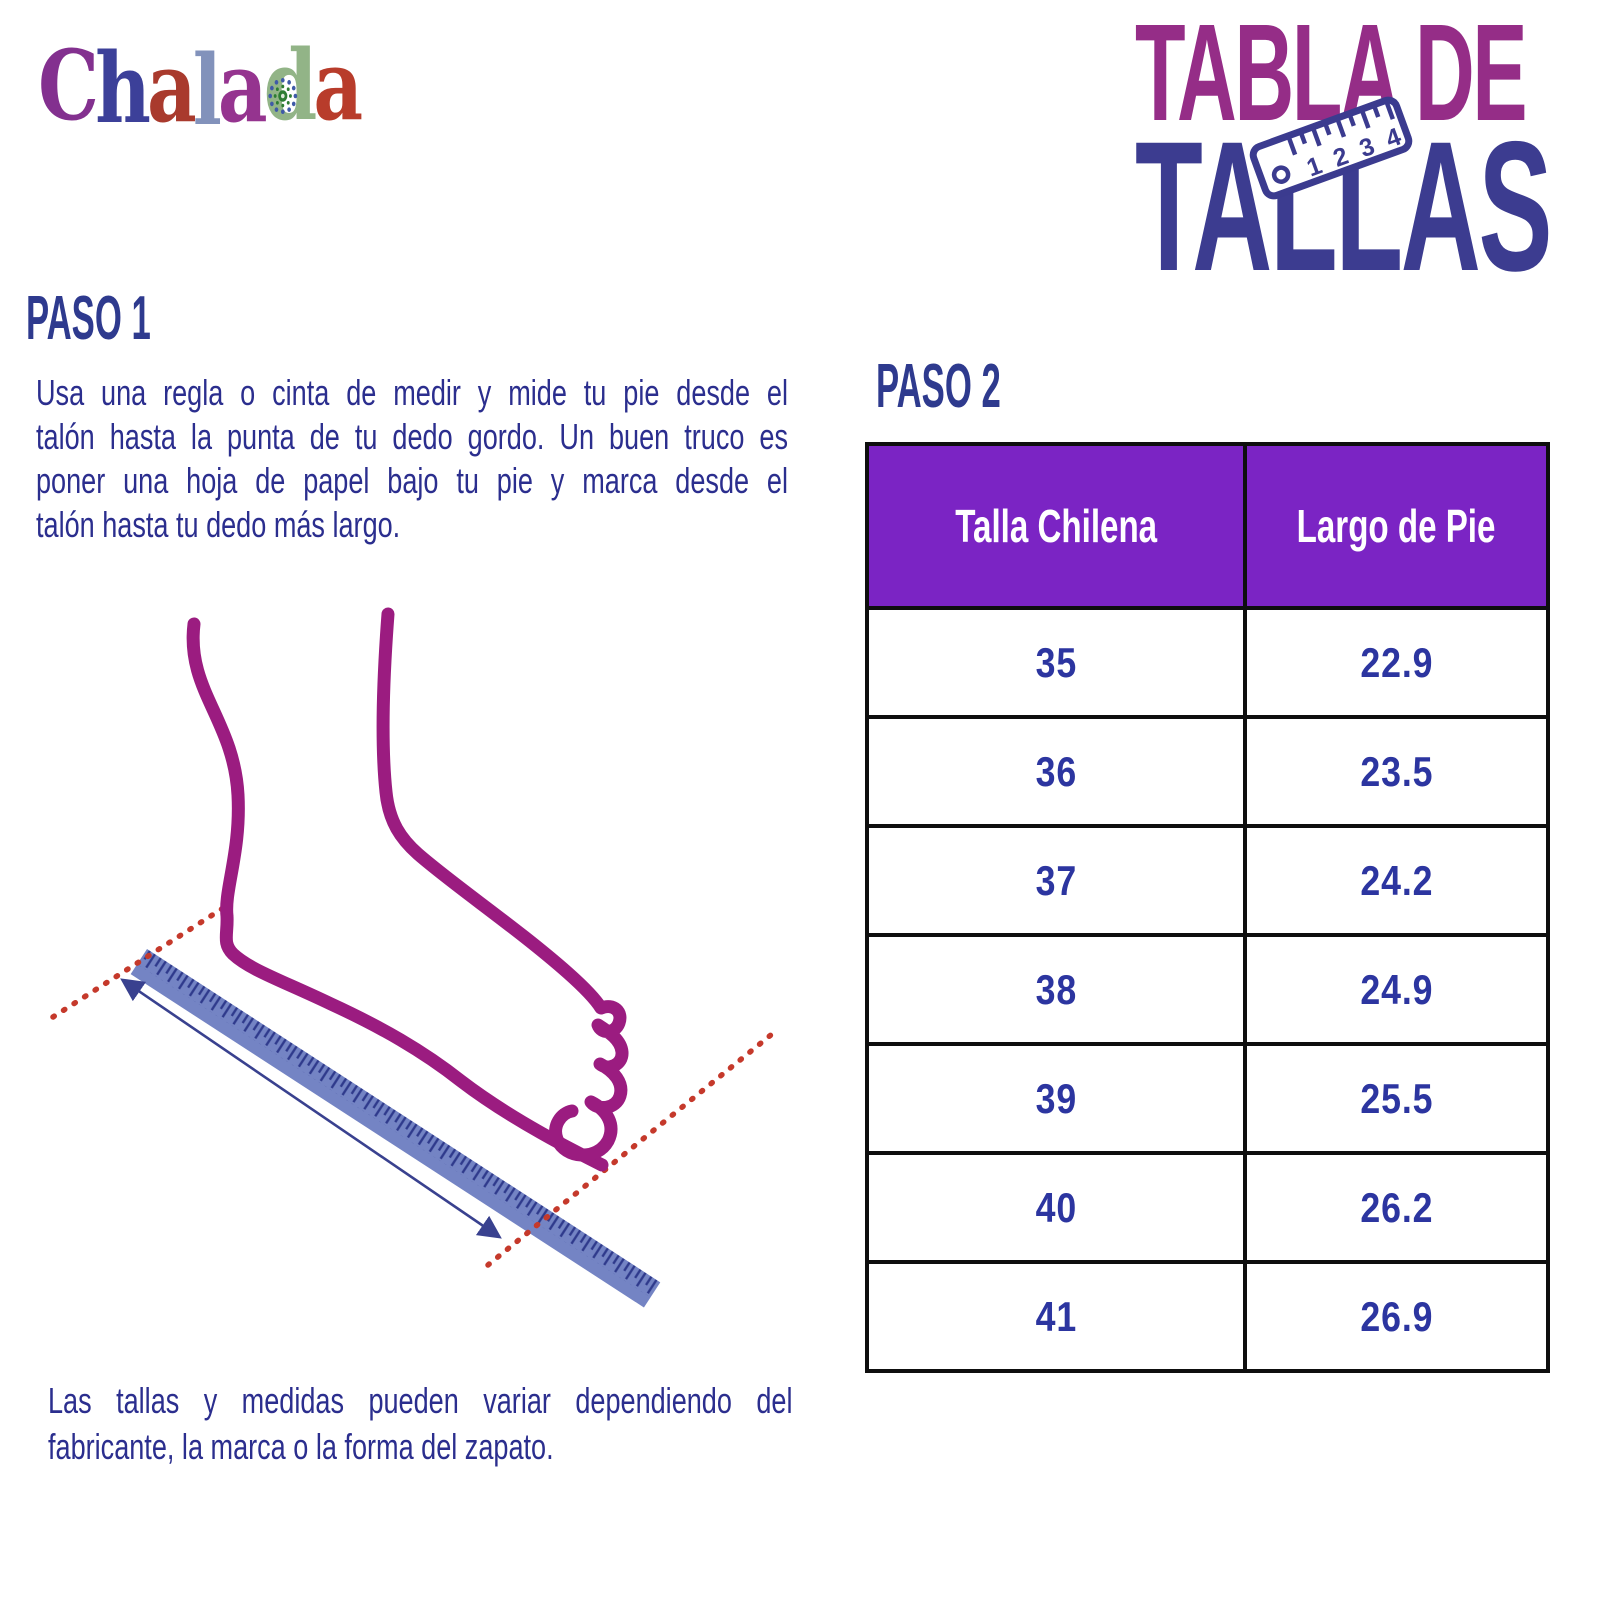 The image size is (1620, 1620). What do you see at coordinates (1396, 880) in the screenshot?
I see `table-cell-largo: 24.2` at bounding box center [1396, 880].